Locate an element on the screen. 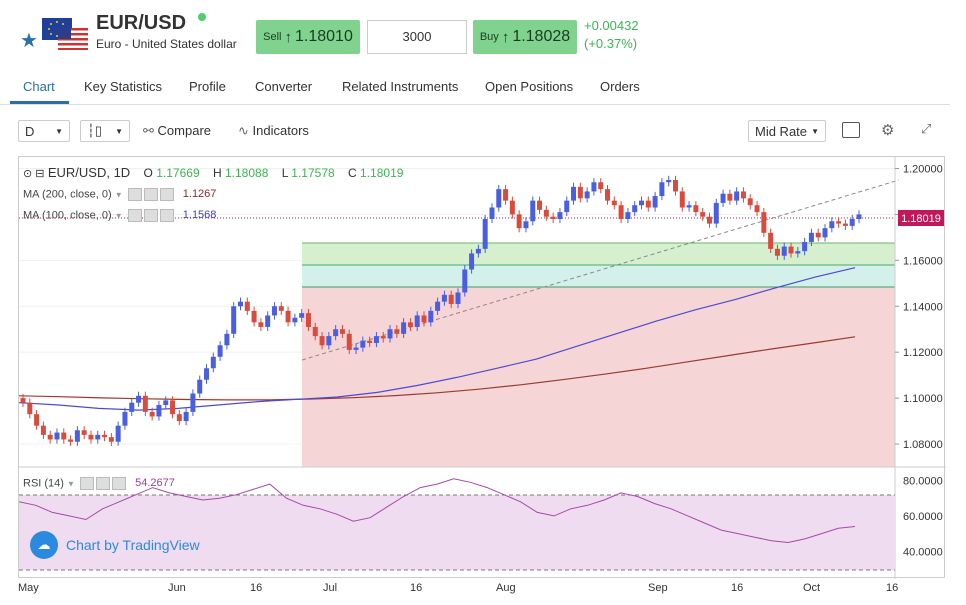 This screenshot has height=605, width=966. buy-button: Buy ↑ 1.18028 is located at coordinates (525, 37).